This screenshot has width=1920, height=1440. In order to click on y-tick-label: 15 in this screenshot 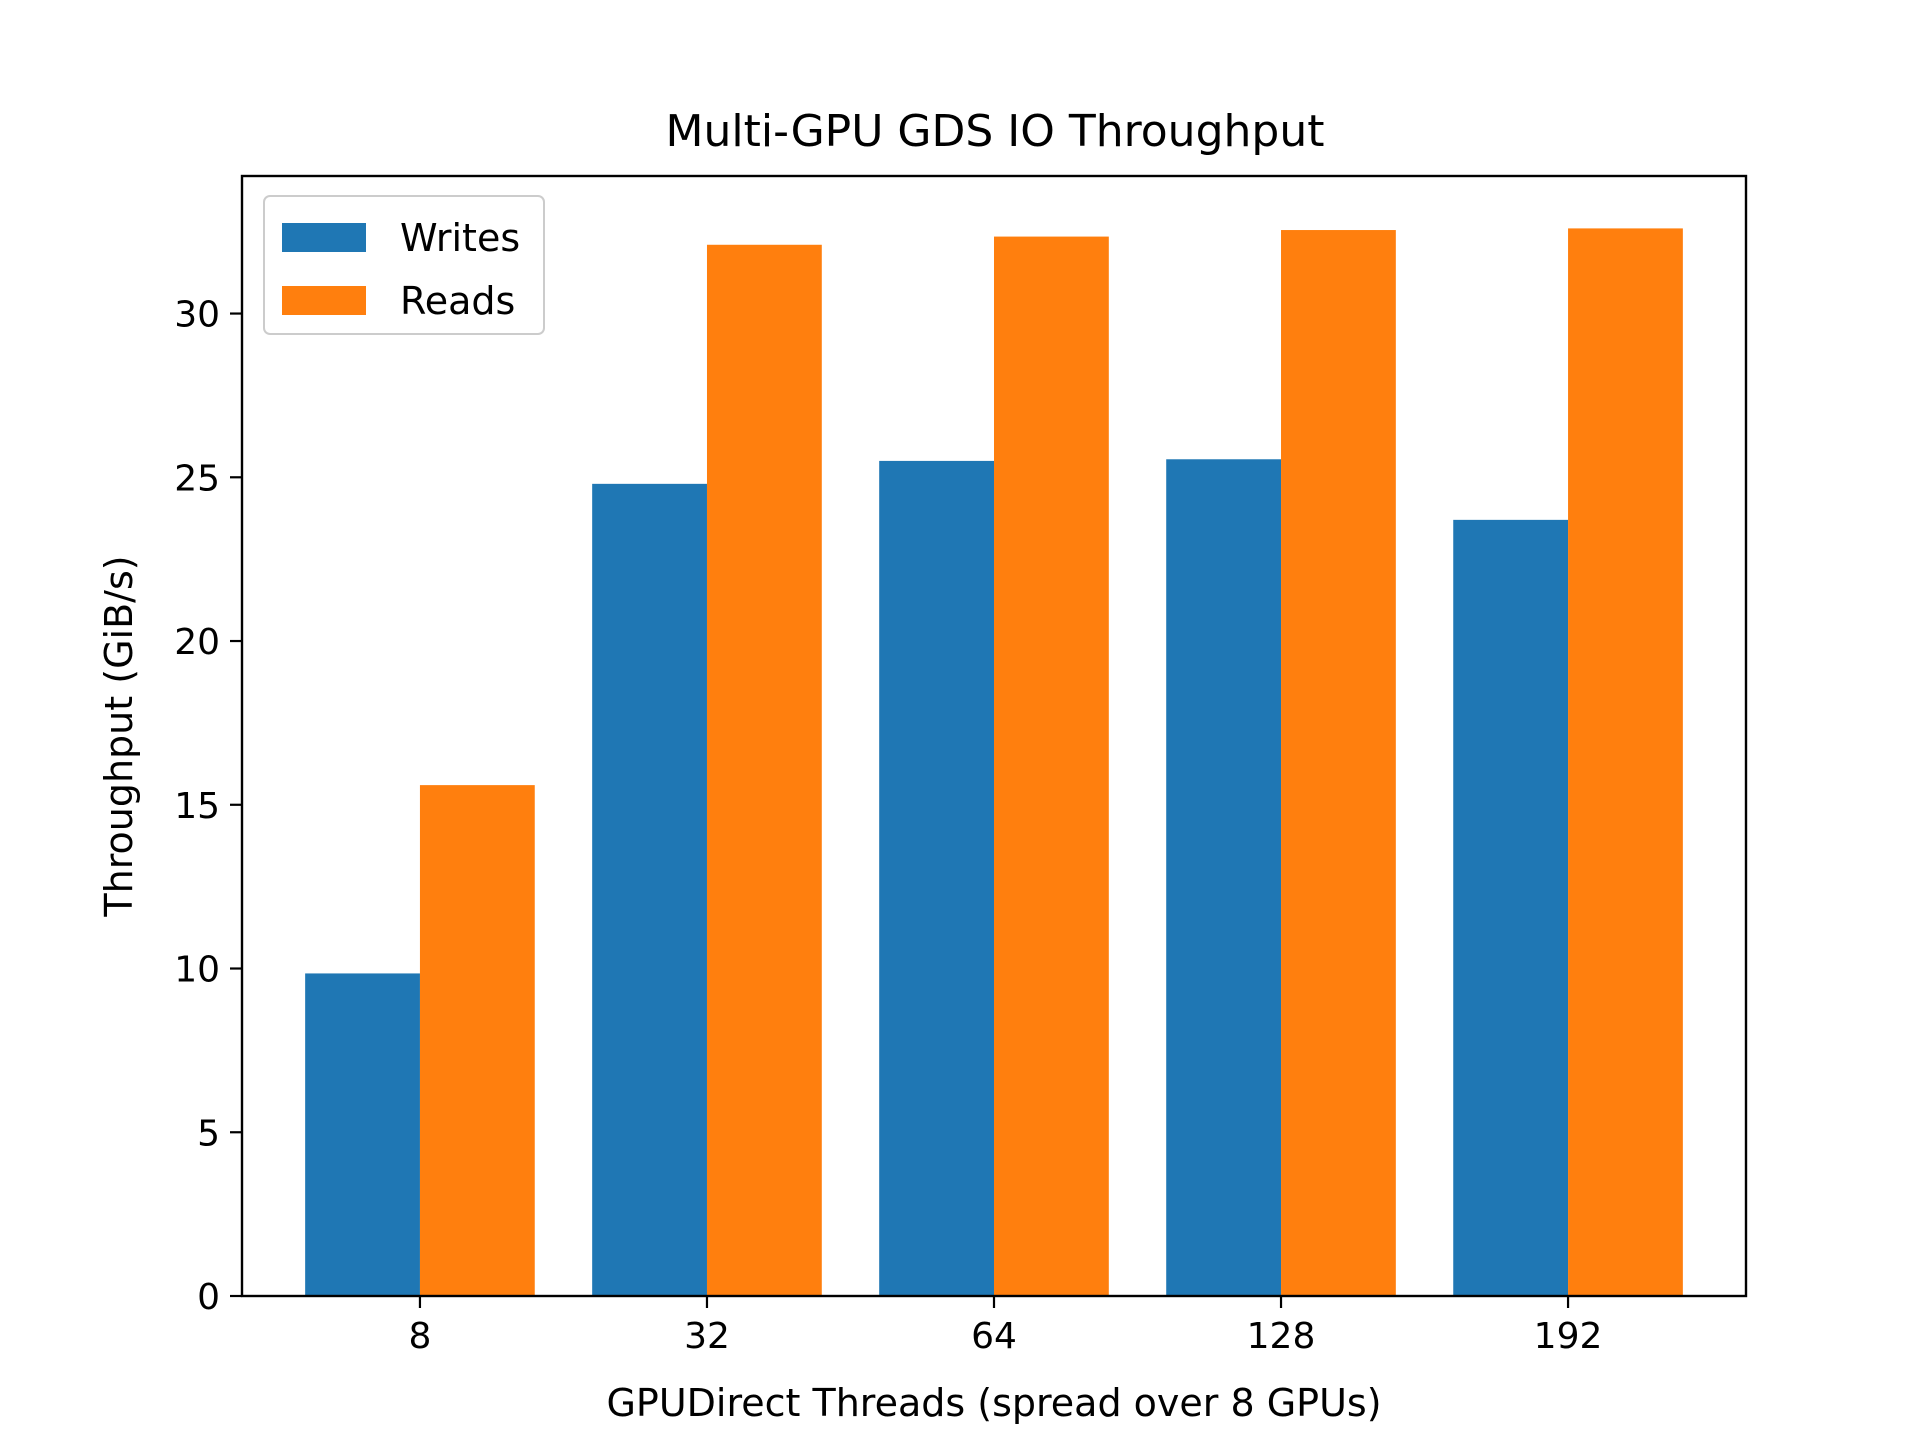, I will do `click(197, 806)`.